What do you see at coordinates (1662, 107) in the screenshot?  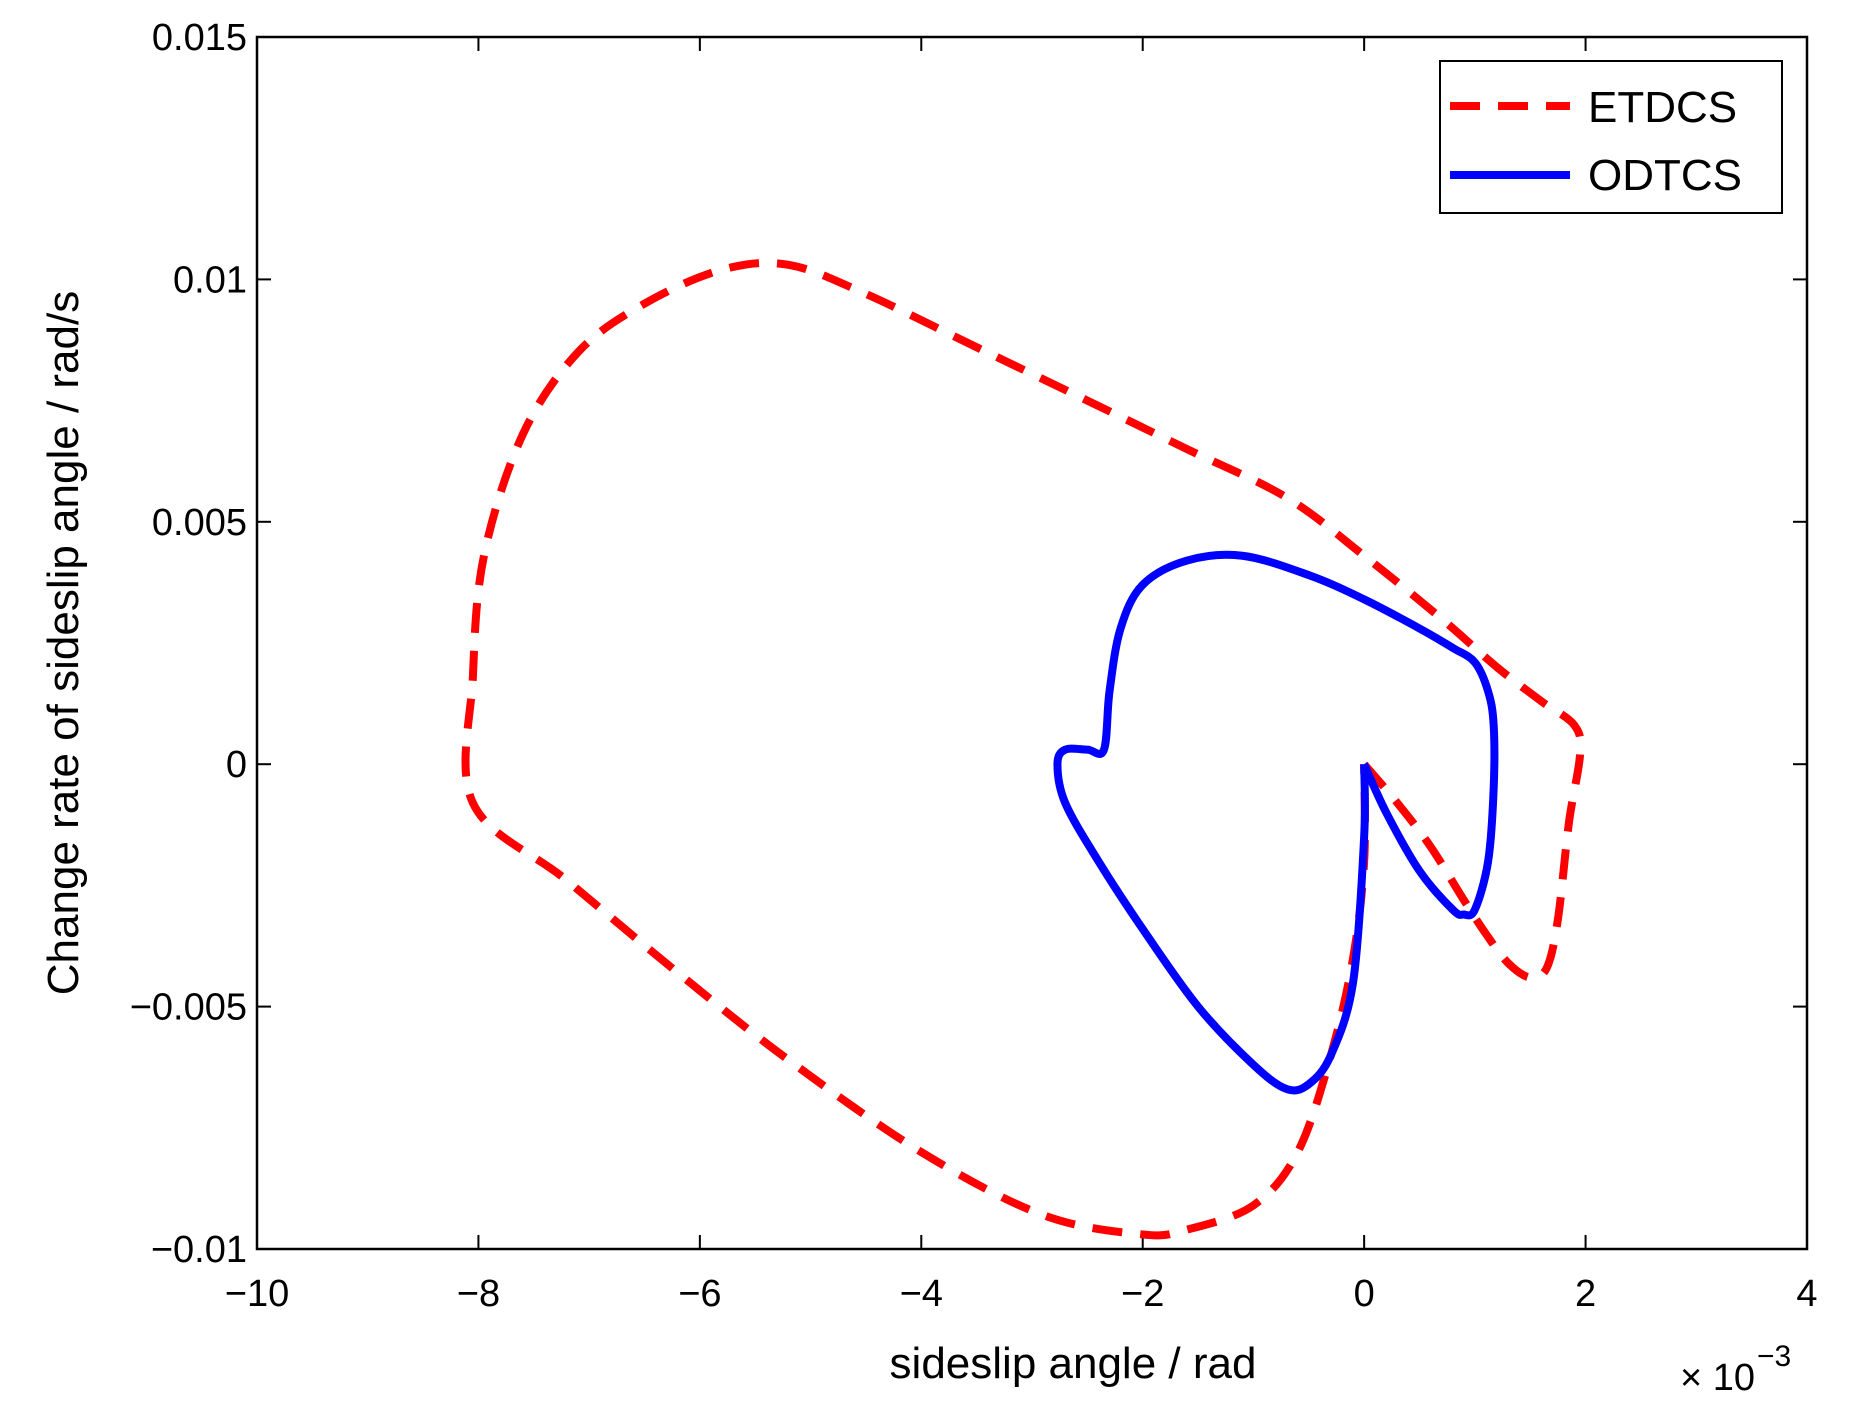 I see `legend-label-etdcs: ETDCS` at bounding box center [1662, 107].